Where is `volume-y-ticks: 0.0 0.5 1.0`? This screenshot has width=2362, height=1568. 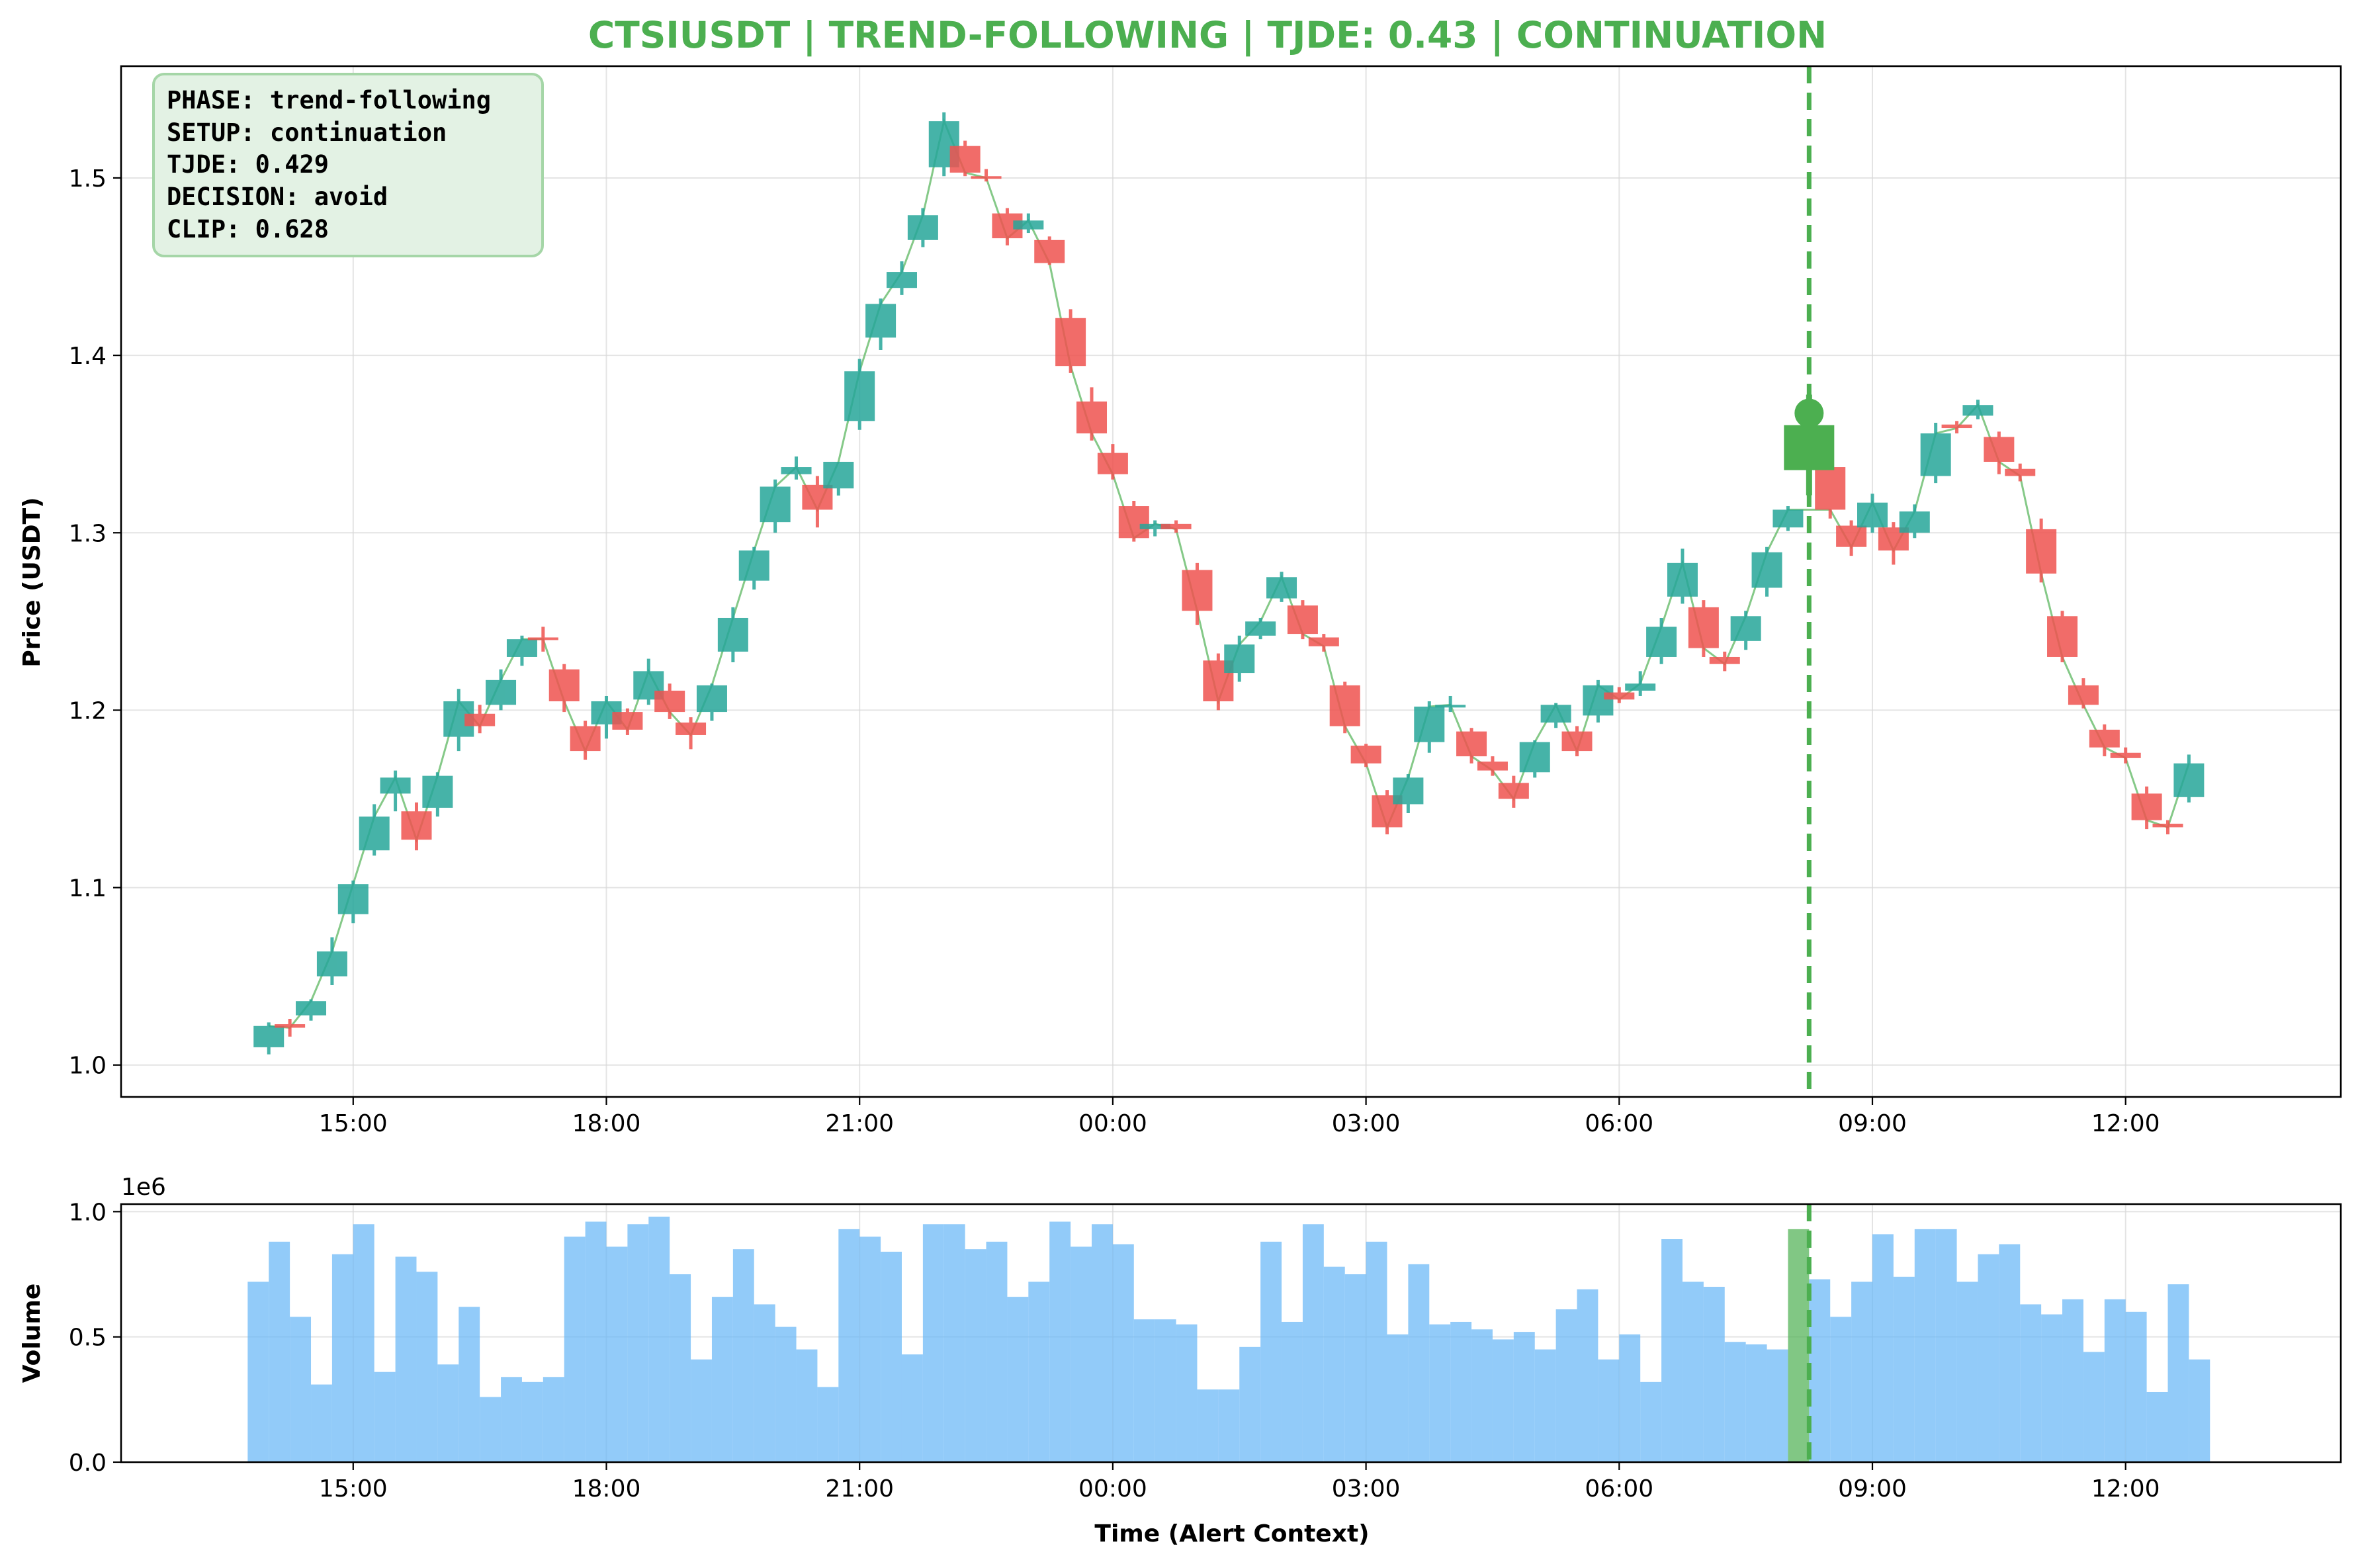
volume-y-ticks: 0.0 0.5 1.0 is located at coordinates (95, 1338).